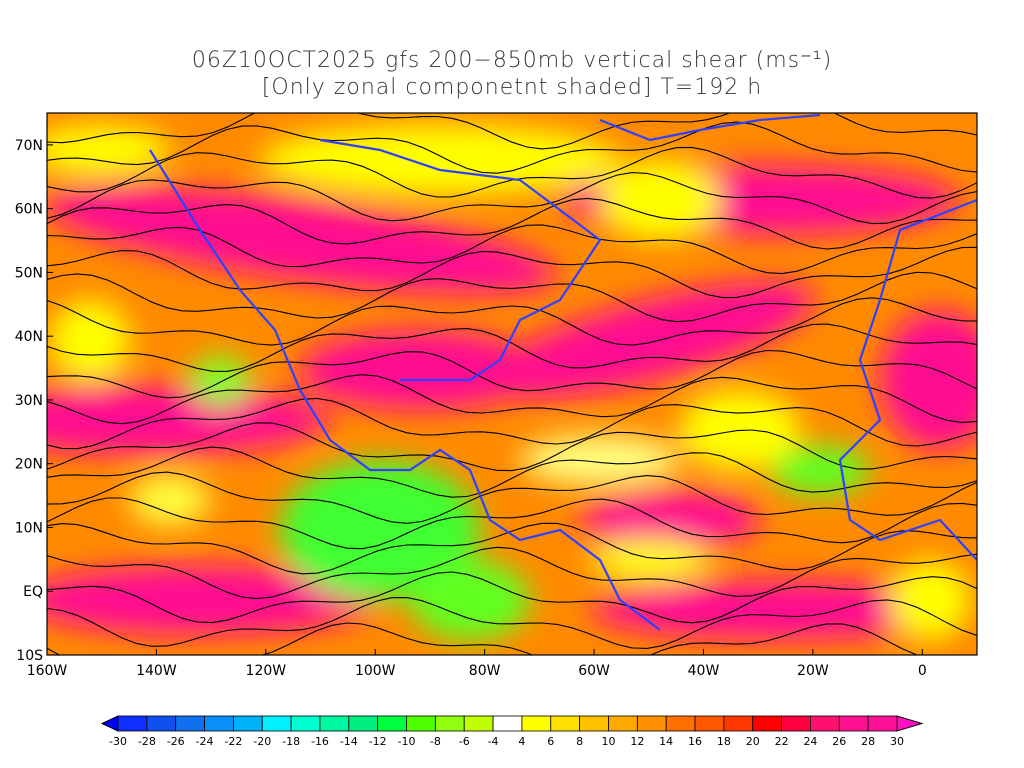  What do you see at coordinates (839, 741) in the screenshot?
I see `colorbar-label: 26` at bounding box center [839, 741].